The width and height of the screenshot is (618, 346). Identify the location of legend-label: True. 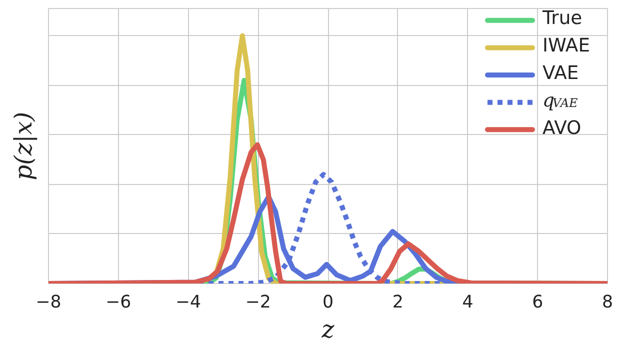
(562, 18).